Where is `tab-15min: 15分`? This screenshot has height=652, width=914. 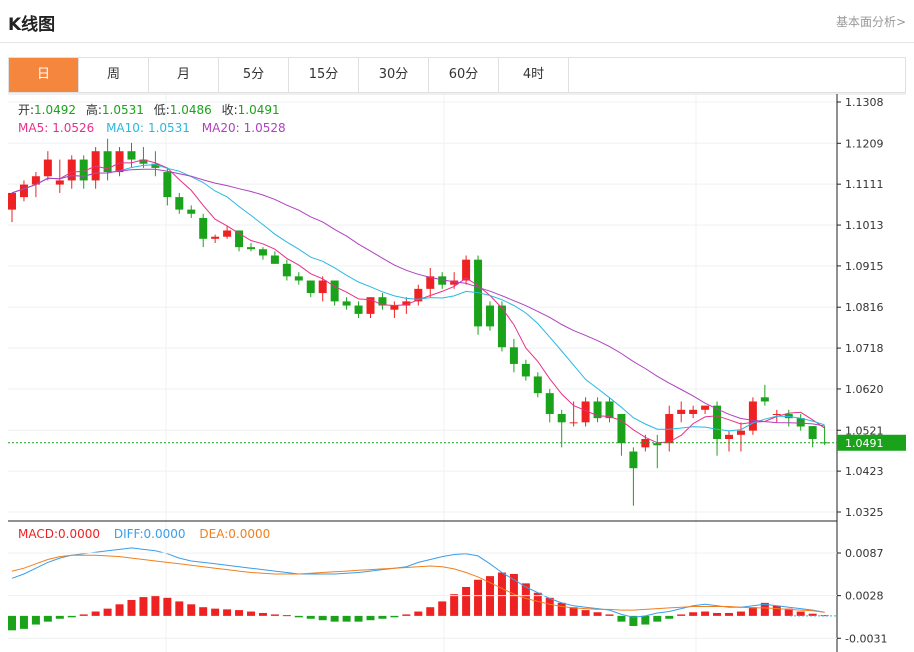 tab-15min: 15分 is located at coordinates (324, 75).